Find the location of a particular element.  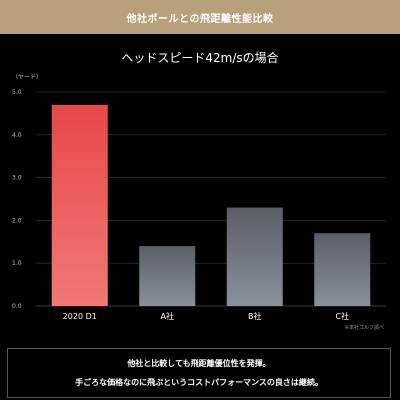

y-tick-label: 2.0 is located at coordinates (17, 220).